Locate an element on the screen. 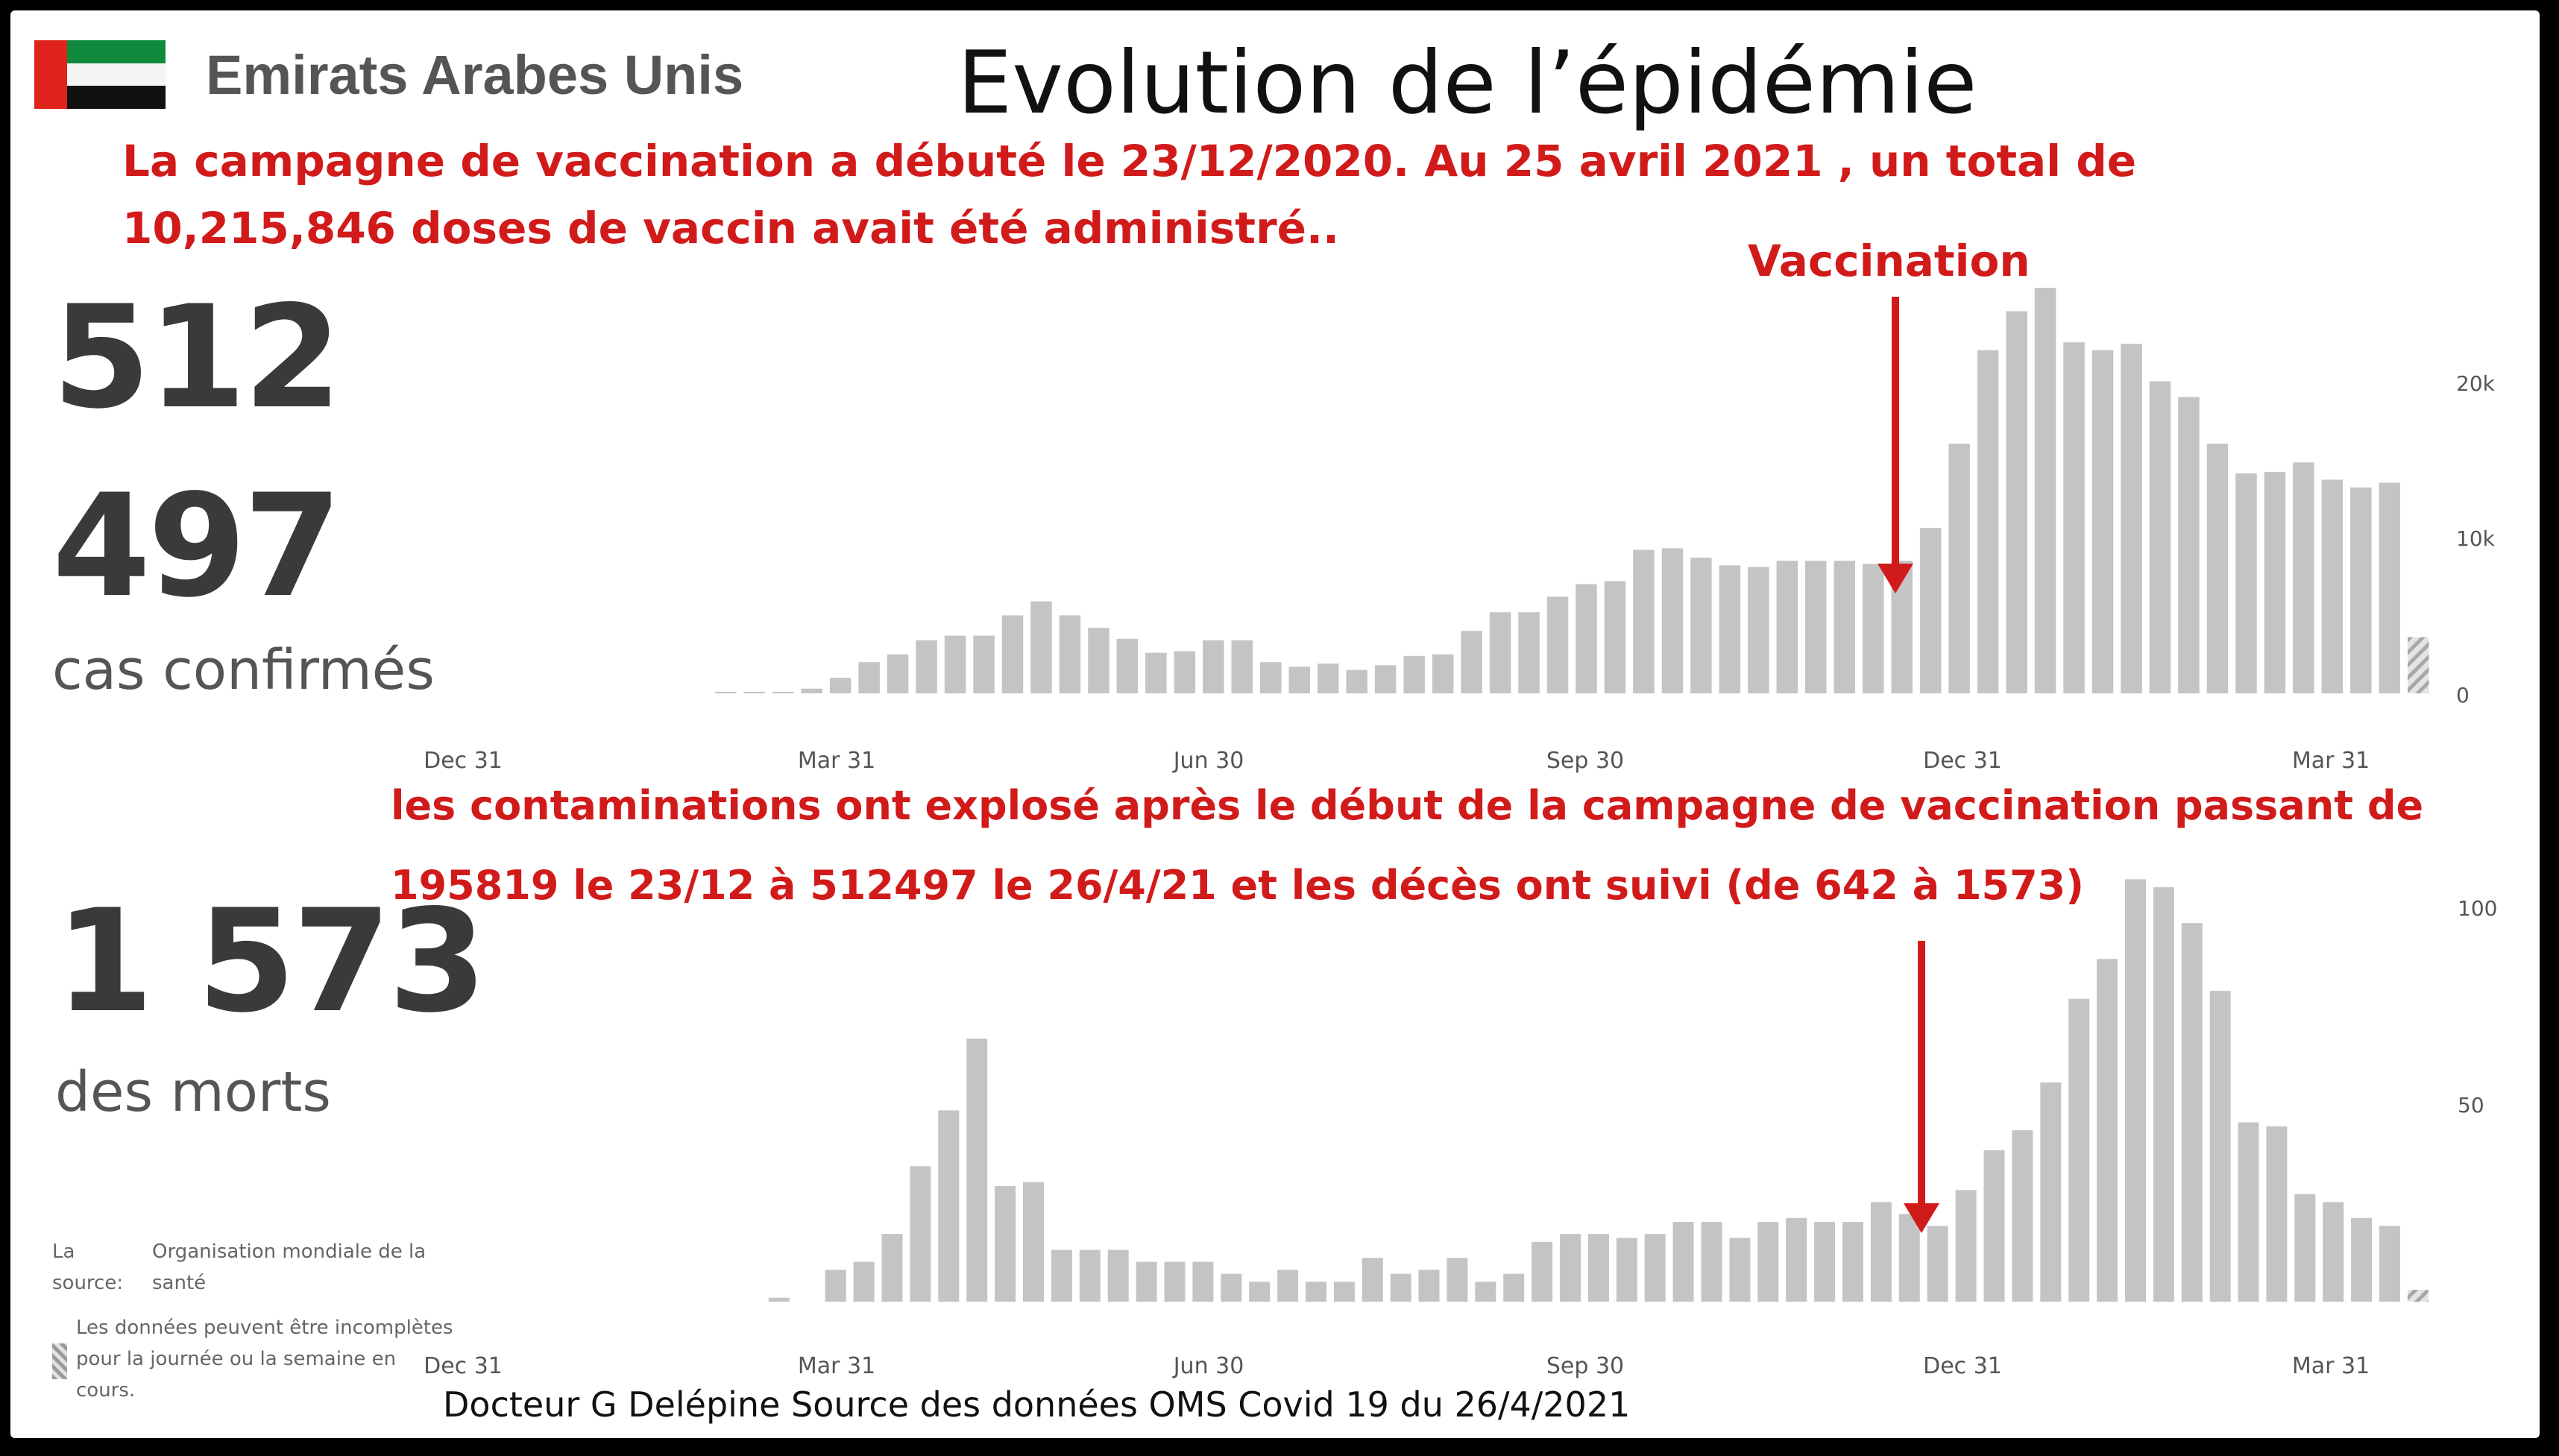 The height and width of the screenshot is (1456, 2559). y-tick-label: 50 is located at coordinates (2471, 1105).